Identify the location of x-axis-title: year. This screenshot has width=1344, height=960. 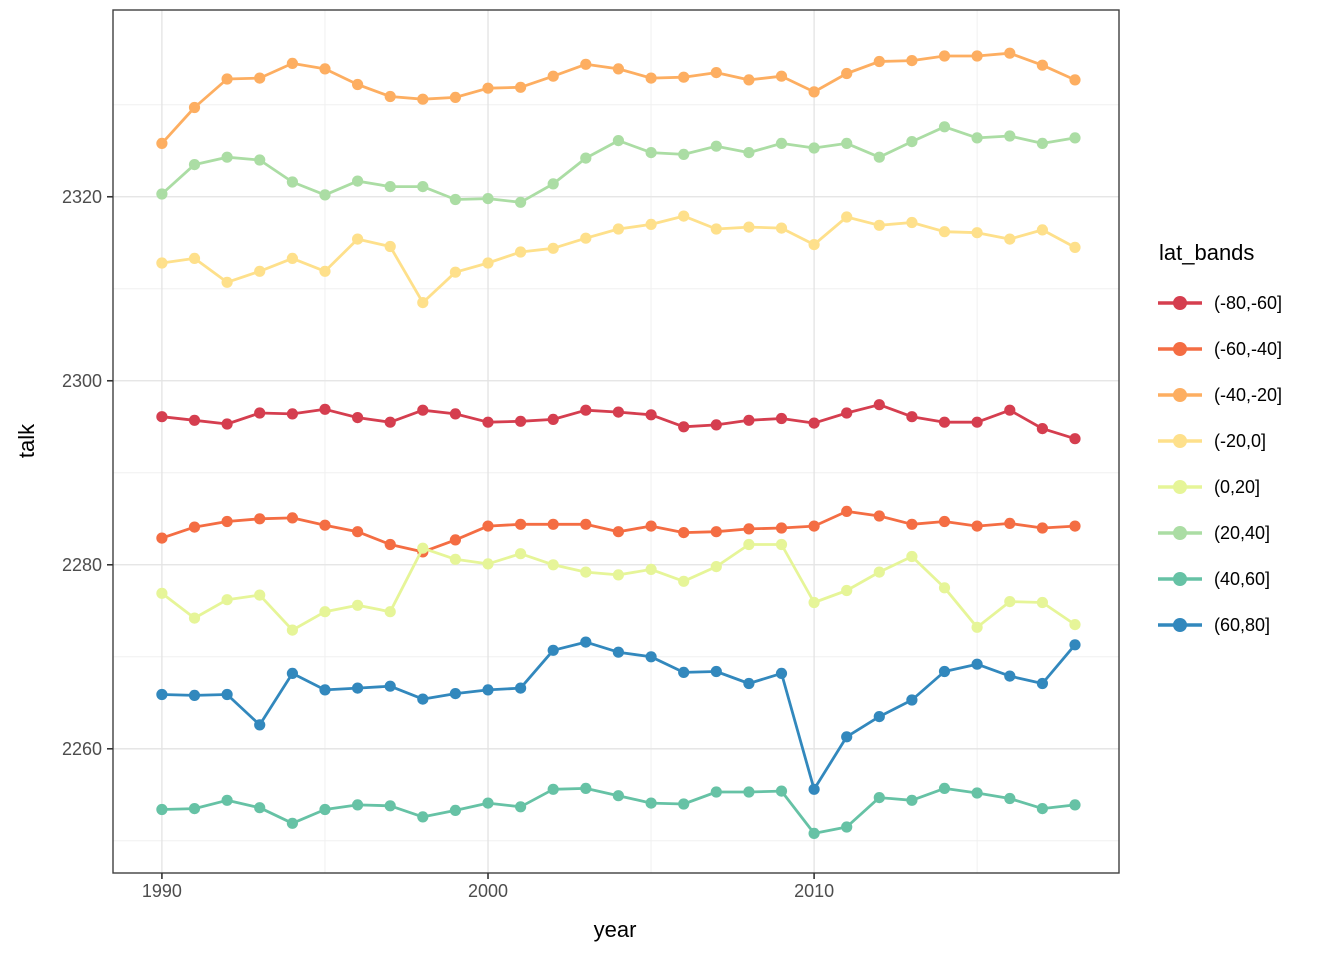
(615, 929).